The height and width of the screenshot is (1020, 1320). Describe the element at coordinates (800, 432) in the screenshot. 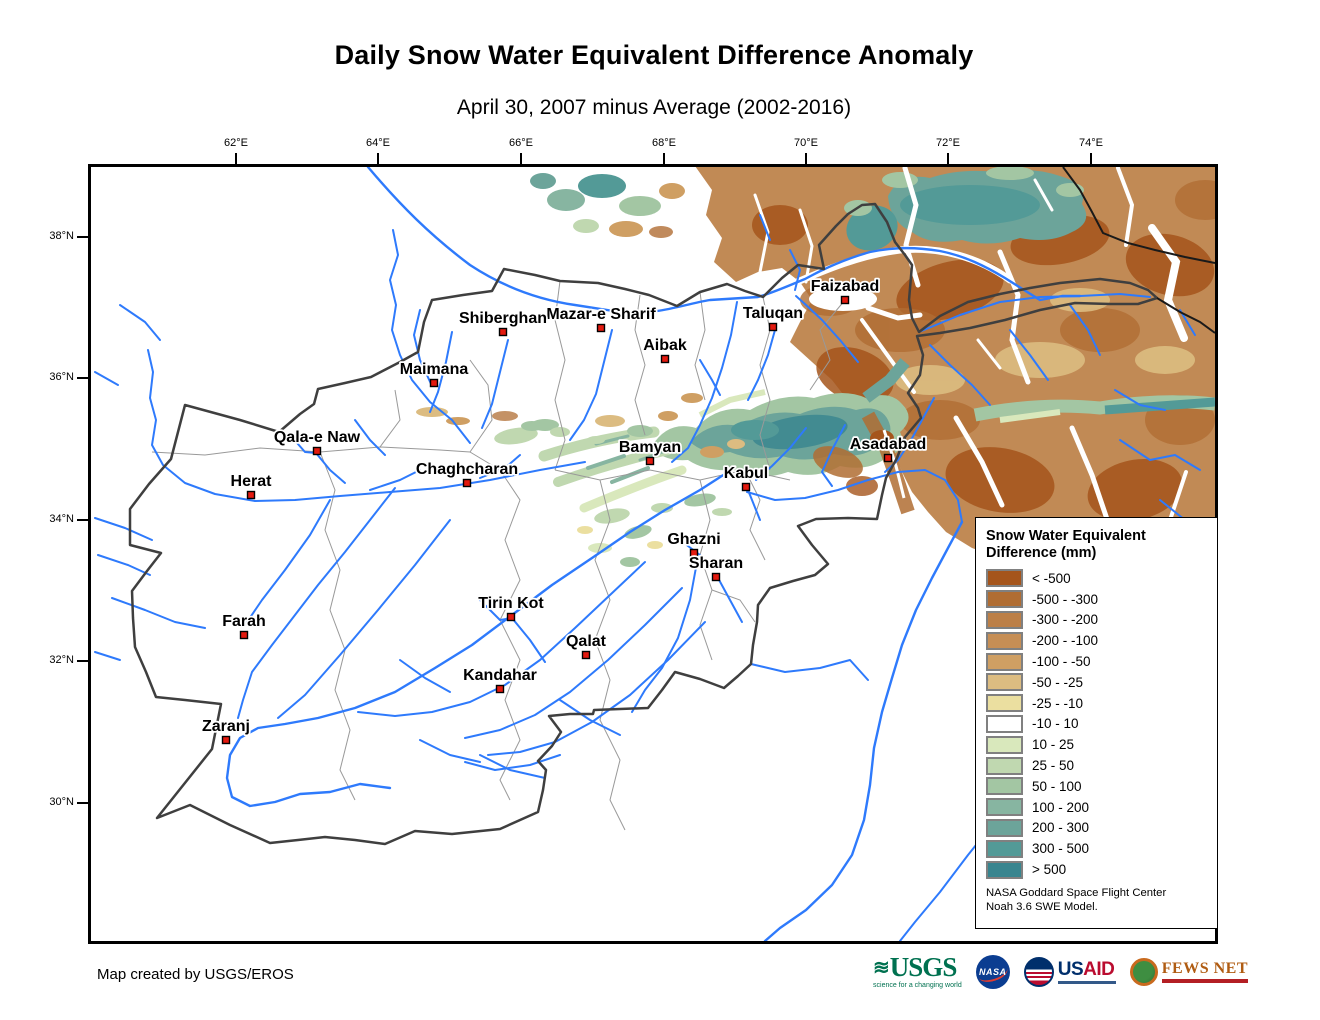

I see `terrain-hindukush-core` at that location.